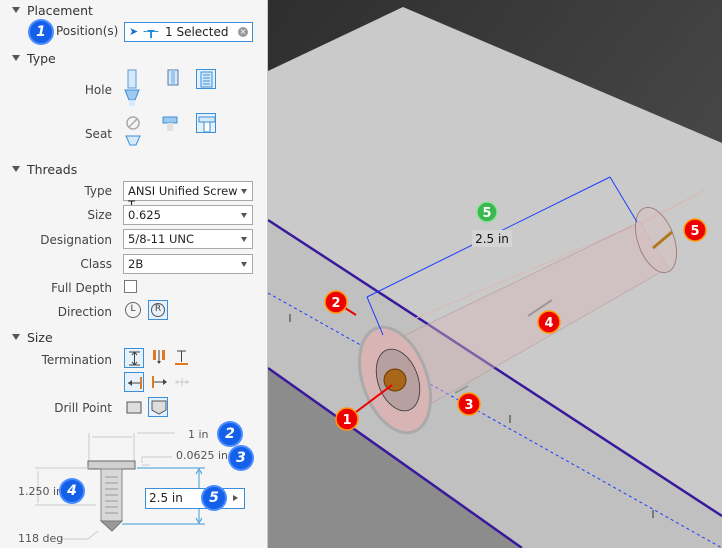  Describe the element at coordinates (76, 360) in the screenshot. I see `termination-label: Termination` at that location.